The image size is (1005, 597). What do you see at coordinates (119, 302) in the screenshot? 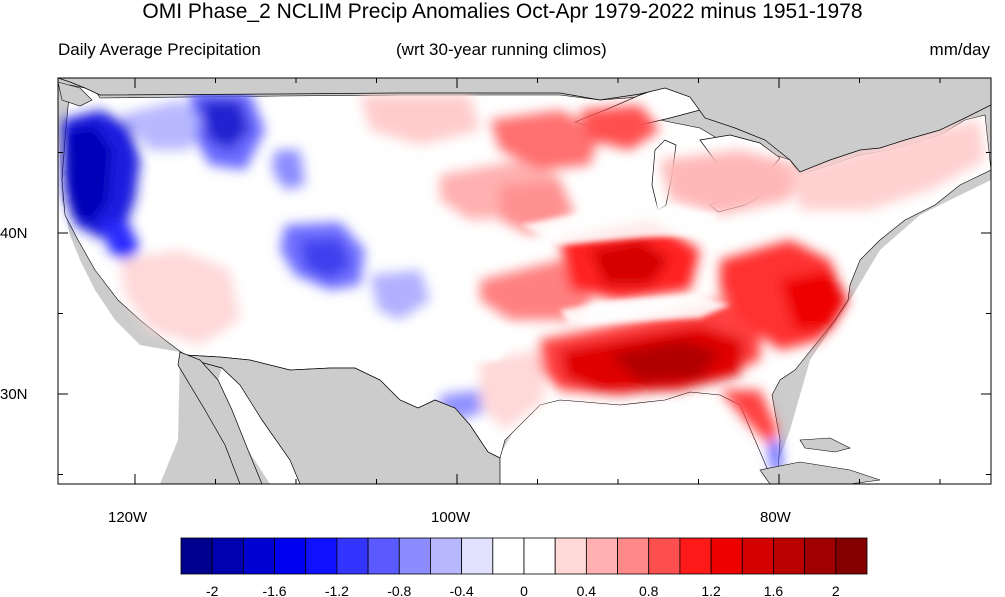
I see `pacific-ocean` at bounding box center [119, 302].